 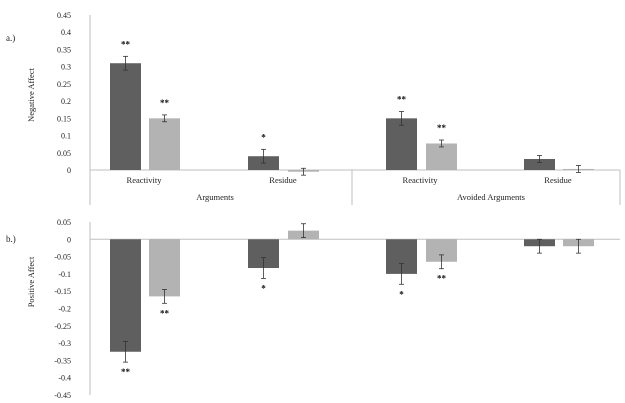 I want to click on group-label-arguments: Arguments, so click(x=215, y=197).